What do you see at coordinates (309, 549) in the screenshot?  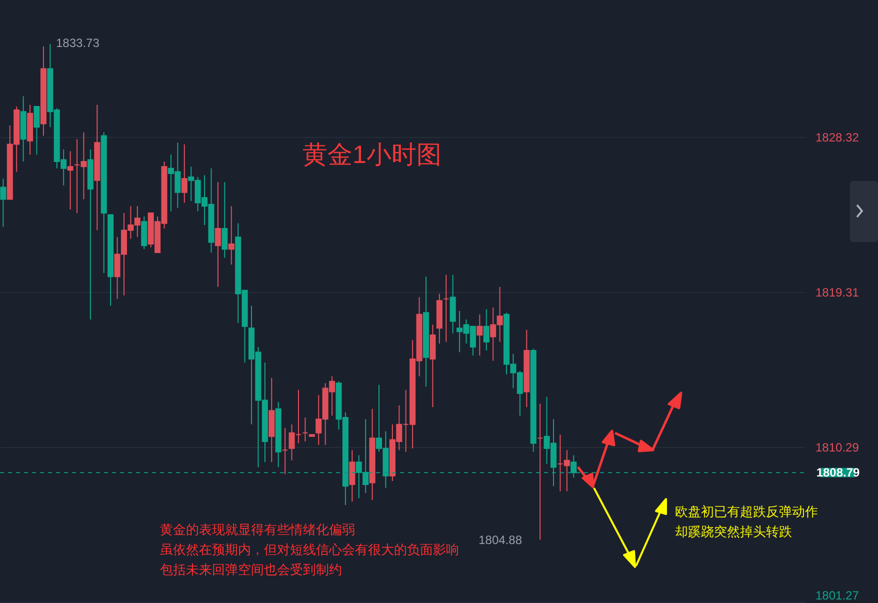 I see `annotation: 虽依然在预期内，但对短线信心会有很大的负面影响` at bounding box center [309, 549].